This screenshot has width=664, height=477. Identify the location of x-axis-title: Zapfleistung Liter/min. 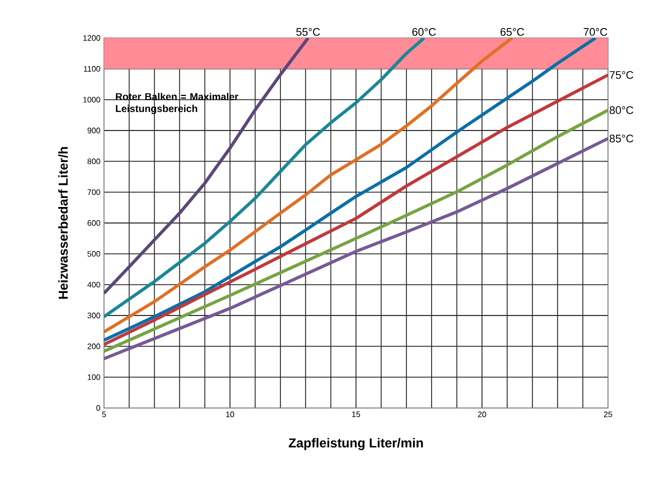
(355, 444).